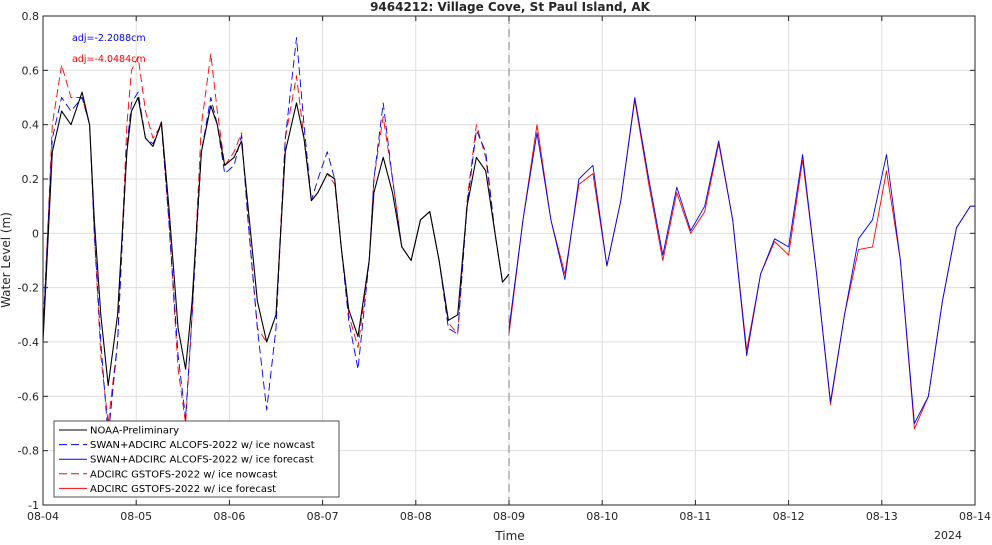  I want to click on legend-label: ADCIRC GSTOFS-2022 w/ ice forecast, so click(183, 489).